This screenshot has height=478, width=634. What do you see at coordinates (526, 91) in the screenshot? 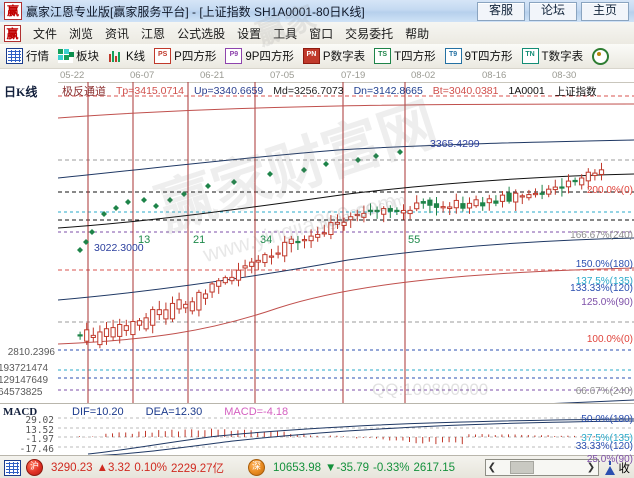
I see `symbol-code: 1A0001` at bounding box center [526, 91].